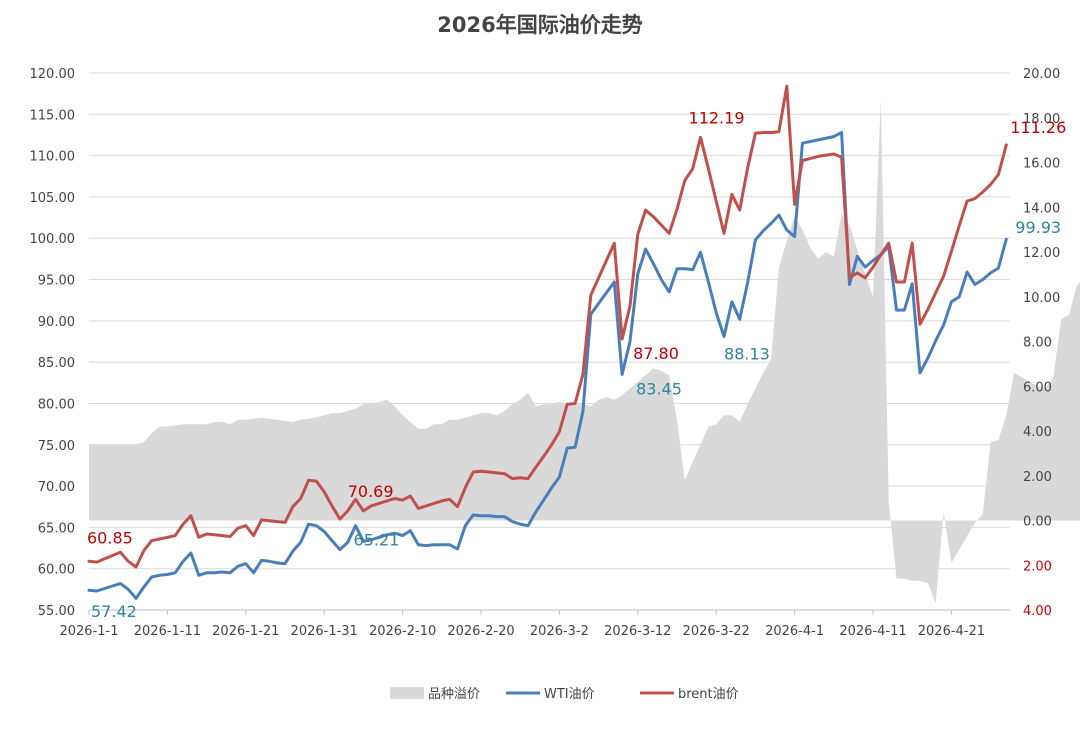  What do you see at coordinates (53, 115) in the screenshot?
I see `y-left-tick-label: 115.00` at bounding box center [53, 115].